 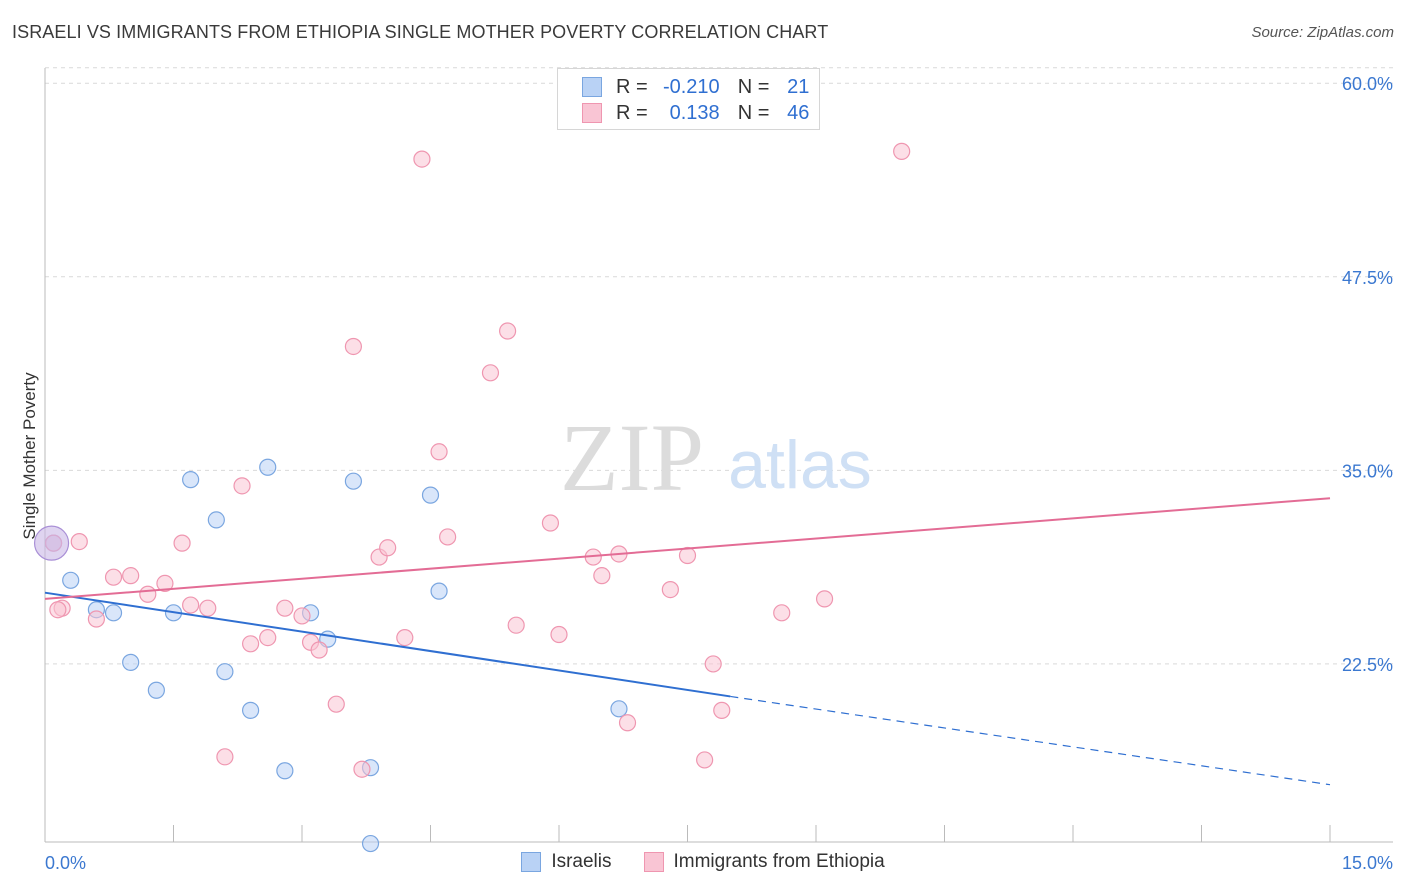 What do you see at coordinates (798, 112) in the screenshot?
I see `n-value: 46` at bounding box center [798, 112].